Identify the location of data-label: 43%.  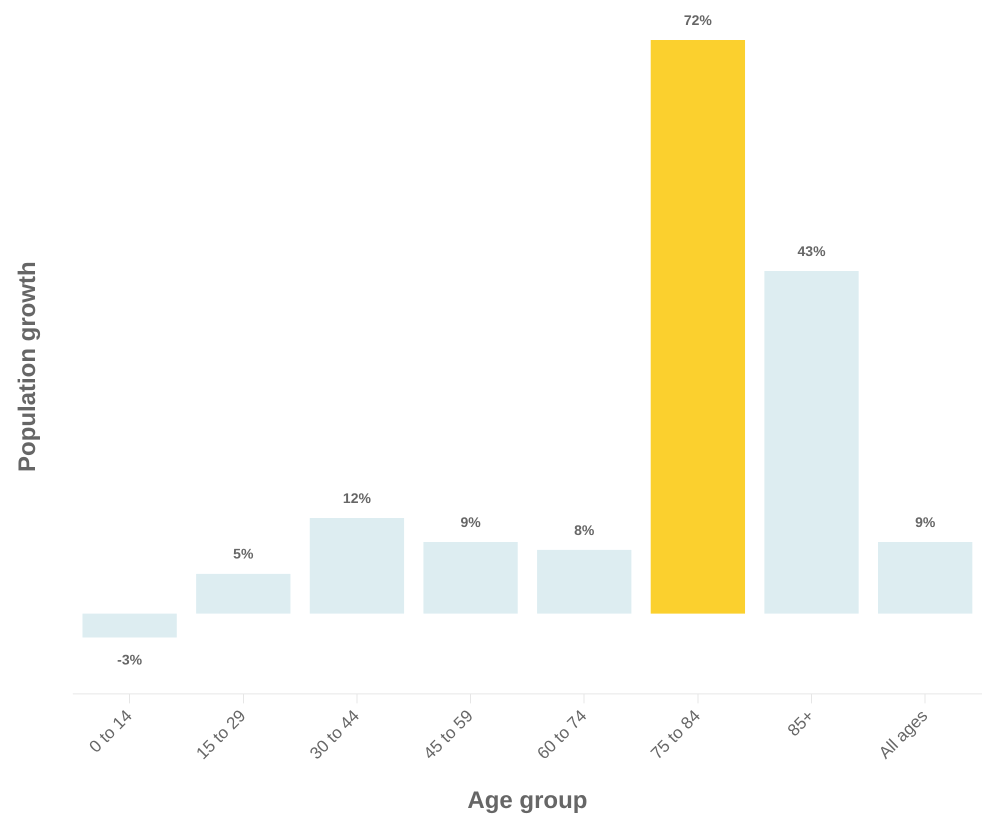
(812, 250).